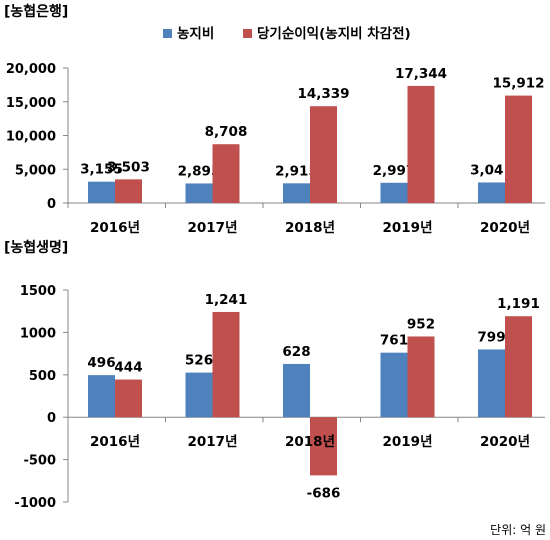 Image resolution: width=550 pixels, height=540 pixels. I want to click on data-label: 1,241, so click(226, 300).